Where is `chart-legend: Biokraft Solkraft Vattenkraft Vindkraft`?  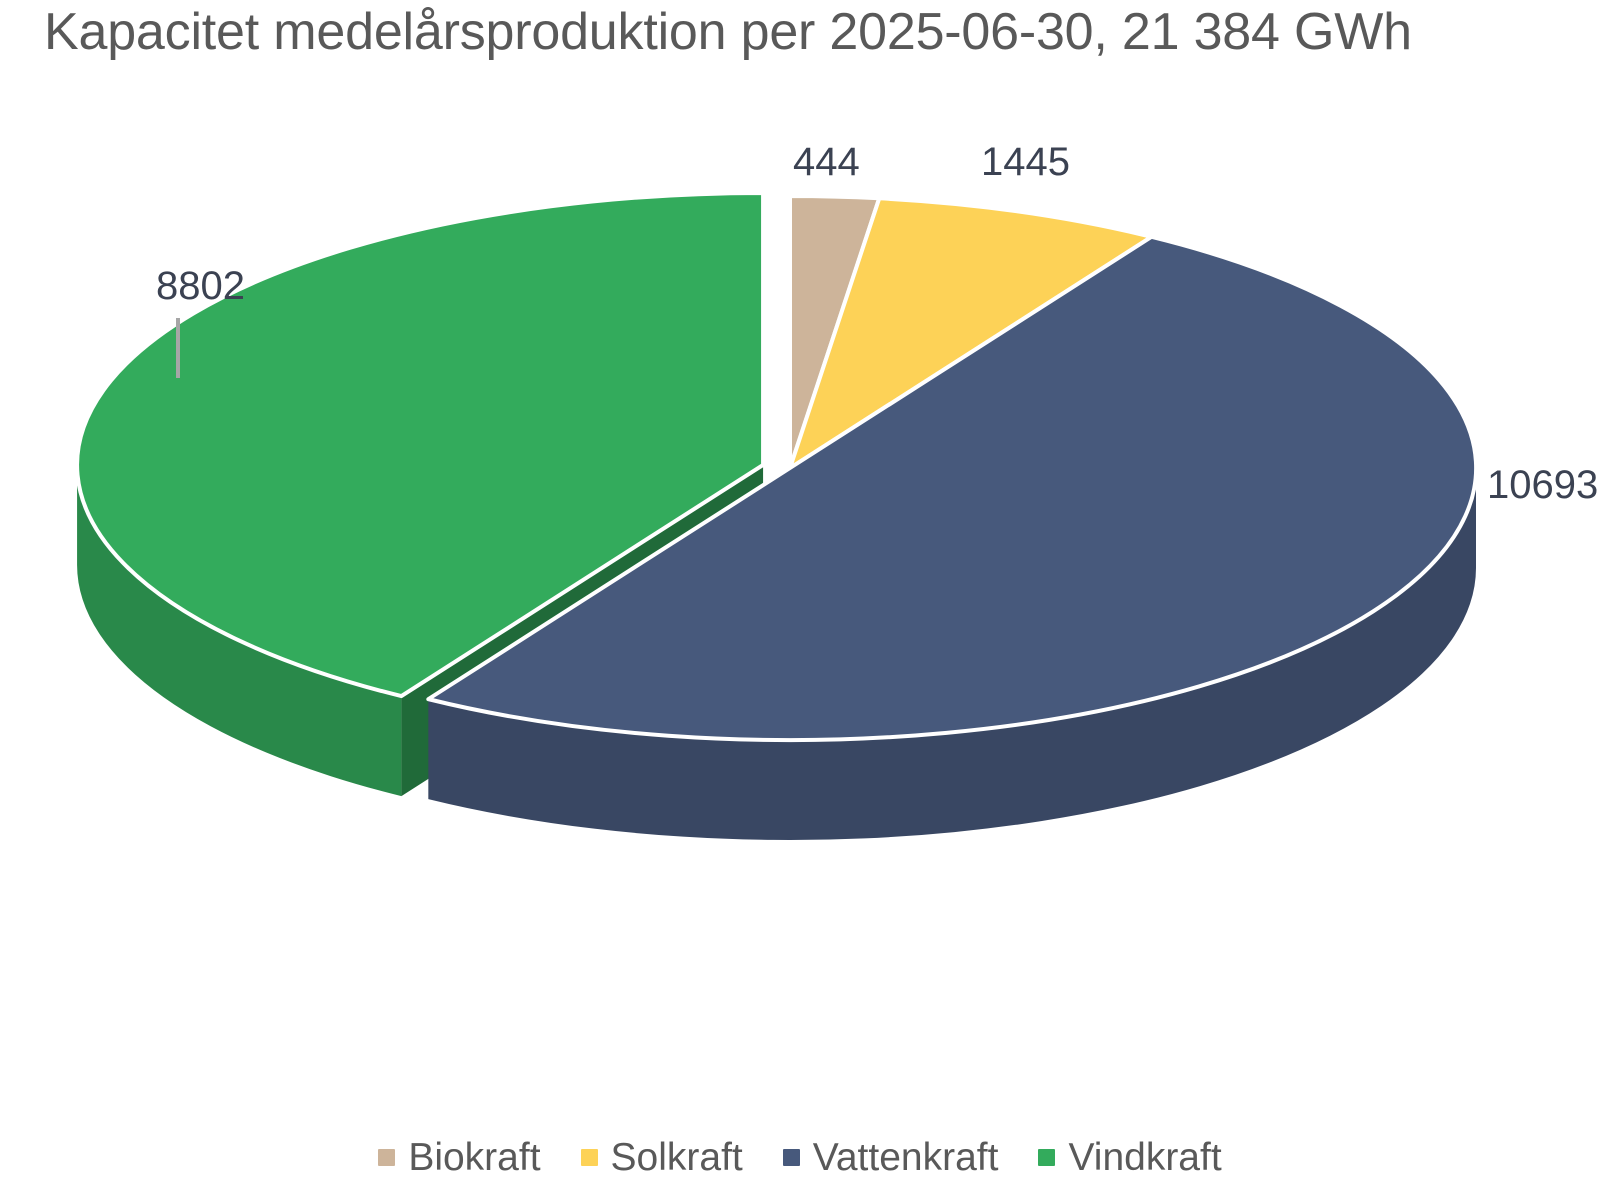
chart-legend: Biokraft Solkraft Vattenkraft Vindkraft is located at coordinates (800, 1157).